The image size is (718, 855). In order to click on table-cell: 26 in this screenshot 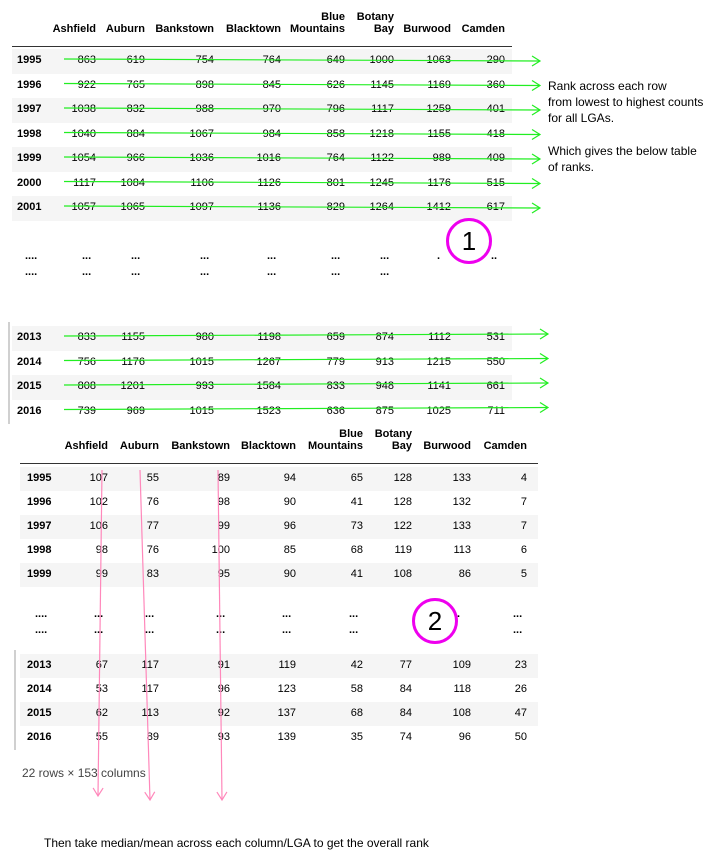, I will do `click(520, 689)`.